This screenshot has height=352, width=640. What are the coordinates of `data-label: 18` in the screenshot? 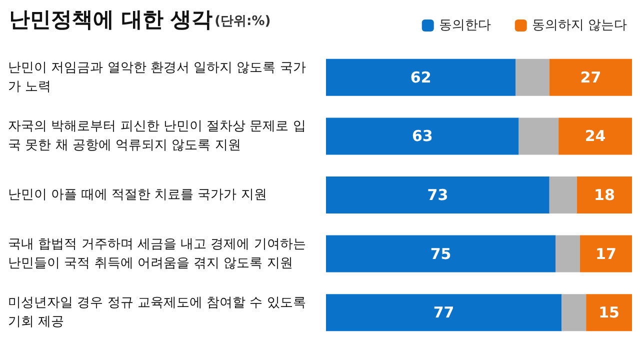 It's located at (604, 195).